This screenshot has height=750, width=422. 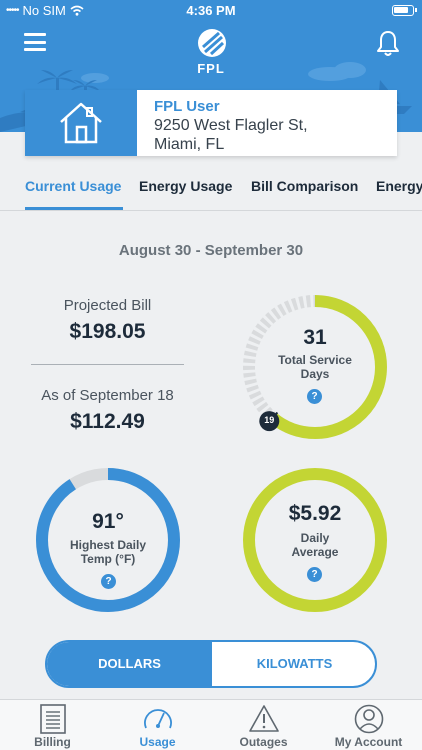 I want to click on daily-average-help-icon: ?, so click(x=314, y=574).